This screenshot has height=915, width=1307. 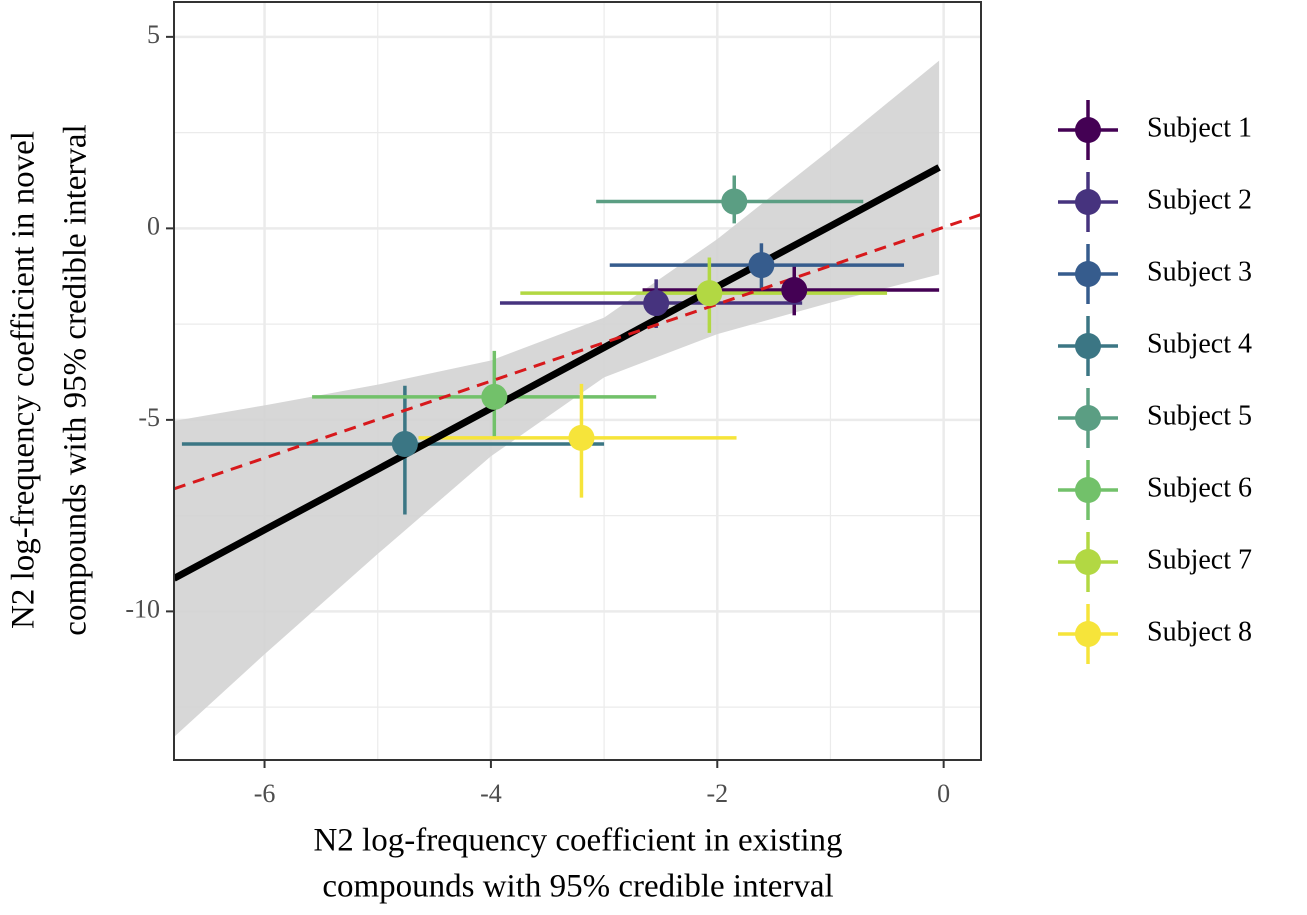 What do you see at coordinates (1199, 487) in the screenshot?
I see `legend-label: Subject 6` at bounding box center [1199, 487].